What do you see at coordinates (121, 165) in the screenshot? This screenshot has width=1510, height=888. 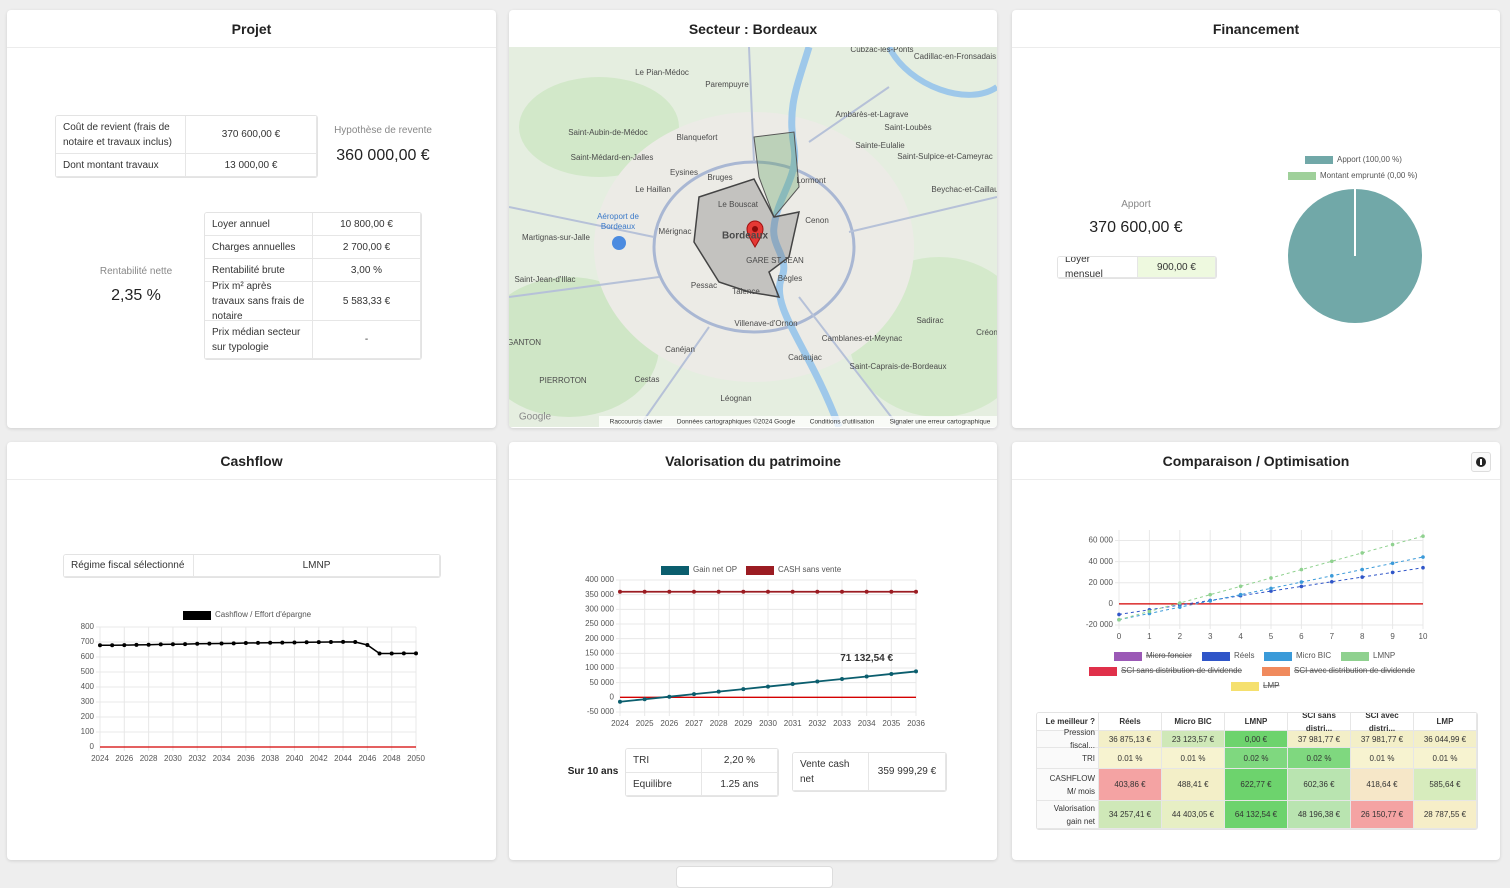 I see `table-cell: Dont montant travaux` at bounding box center [121, 165].